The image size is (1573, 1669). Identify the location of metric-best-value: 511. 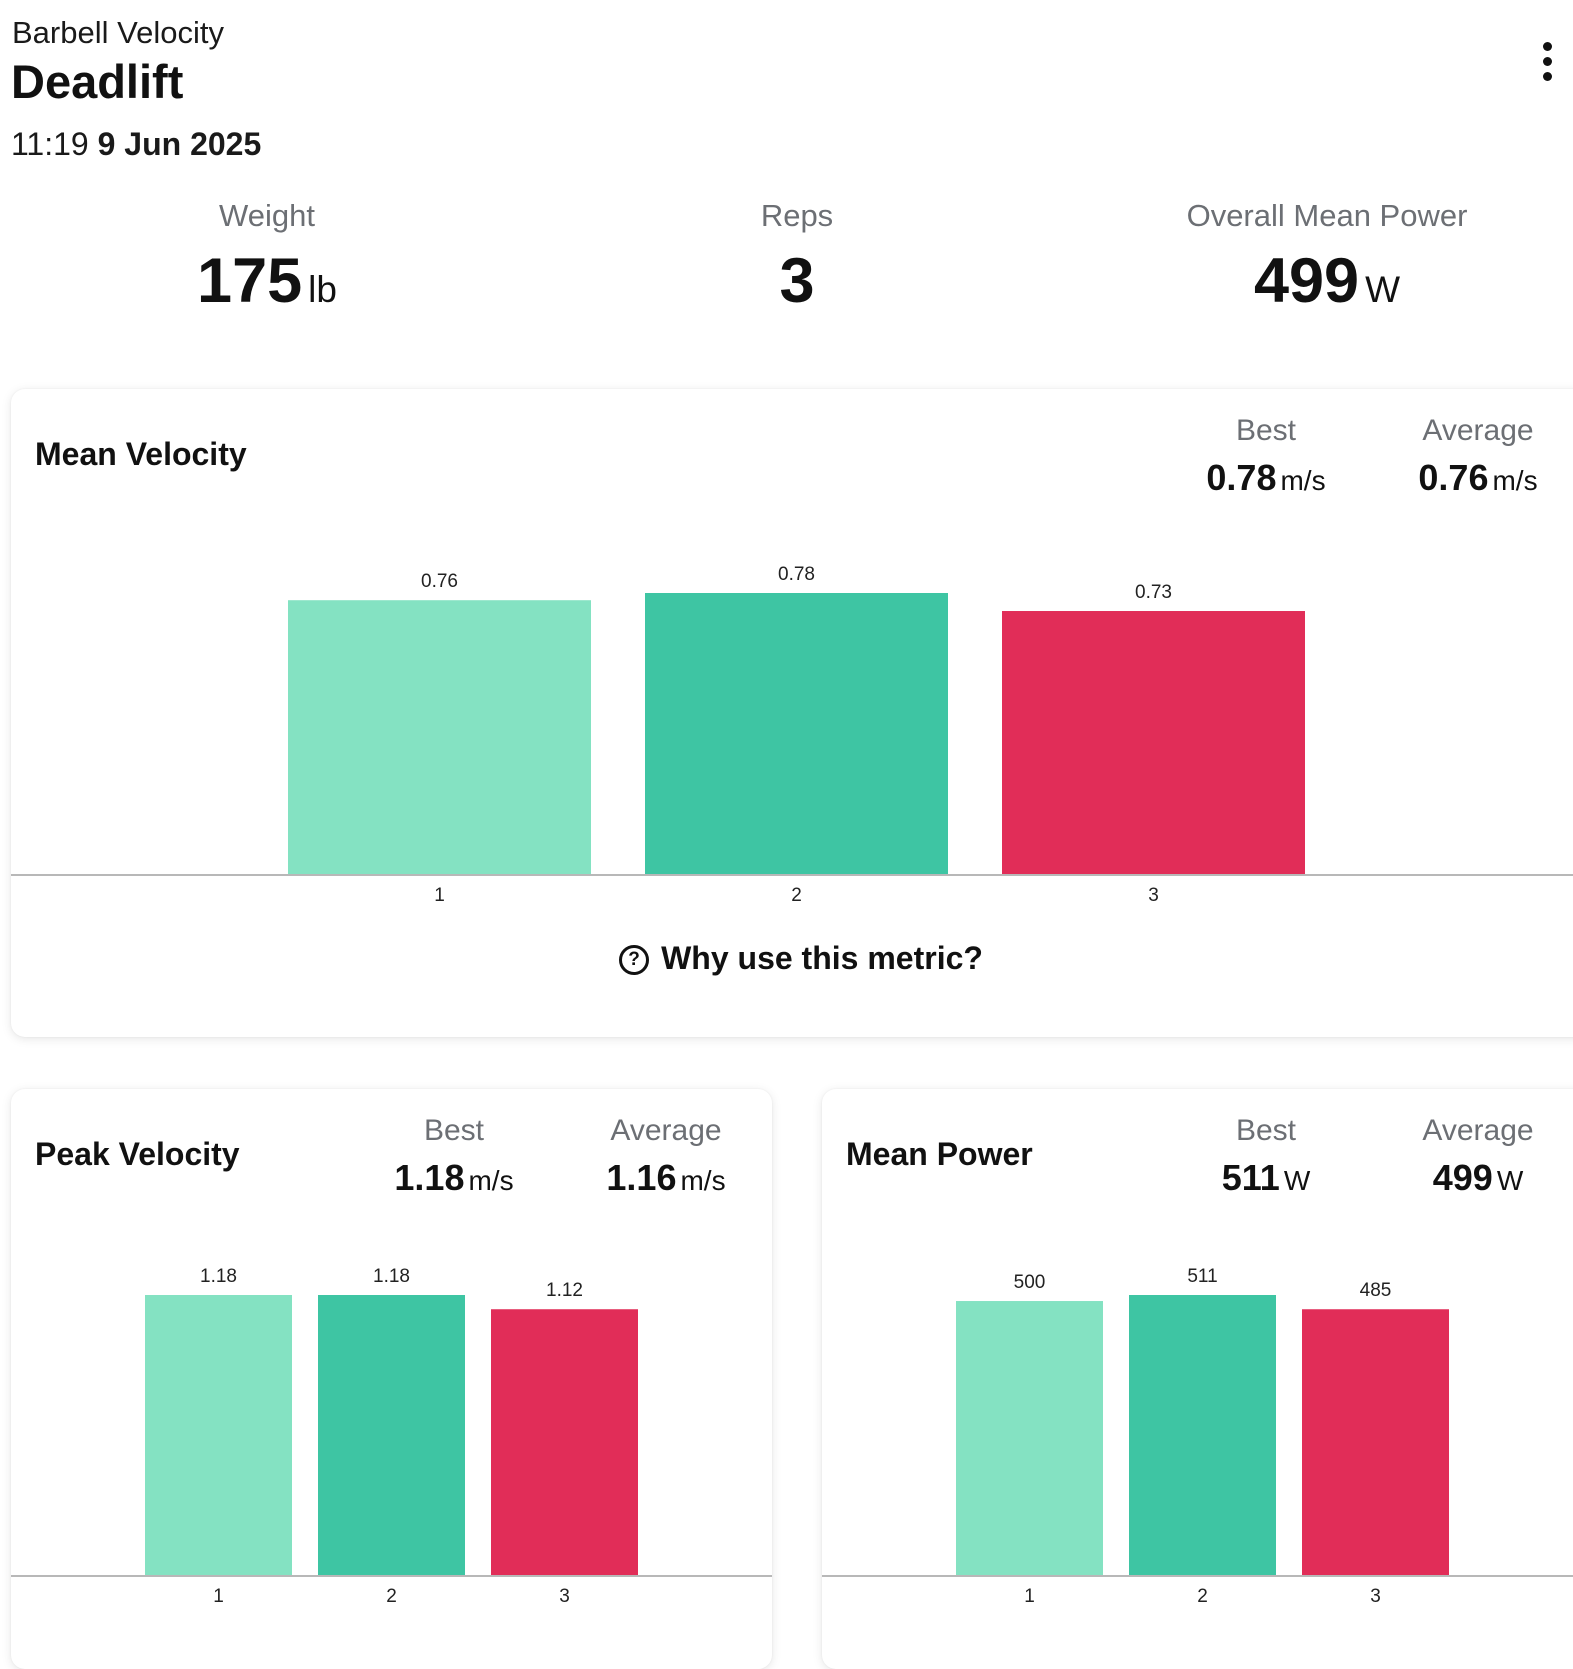
(1250, 1177).